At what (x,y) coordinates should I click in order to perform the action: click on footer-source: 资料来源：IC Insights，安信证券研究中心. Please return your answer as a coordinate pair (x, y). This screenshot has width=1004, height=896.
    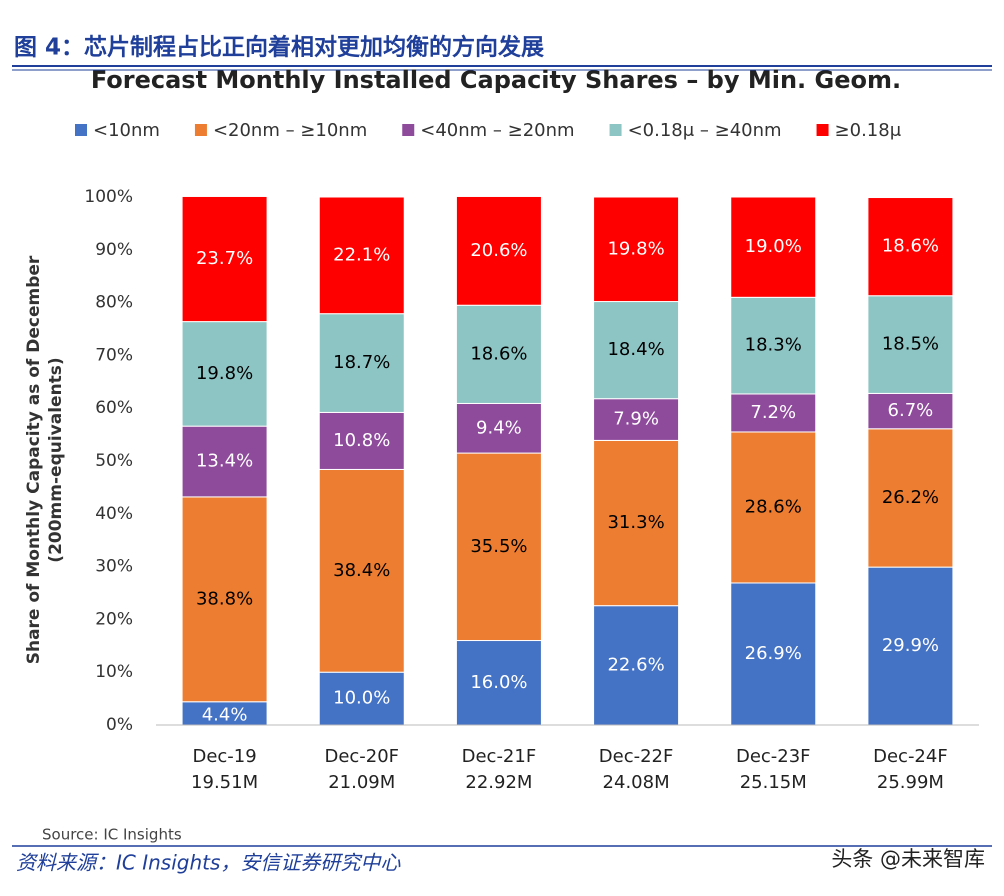
    Looking at the image, I should click on (208, 863).